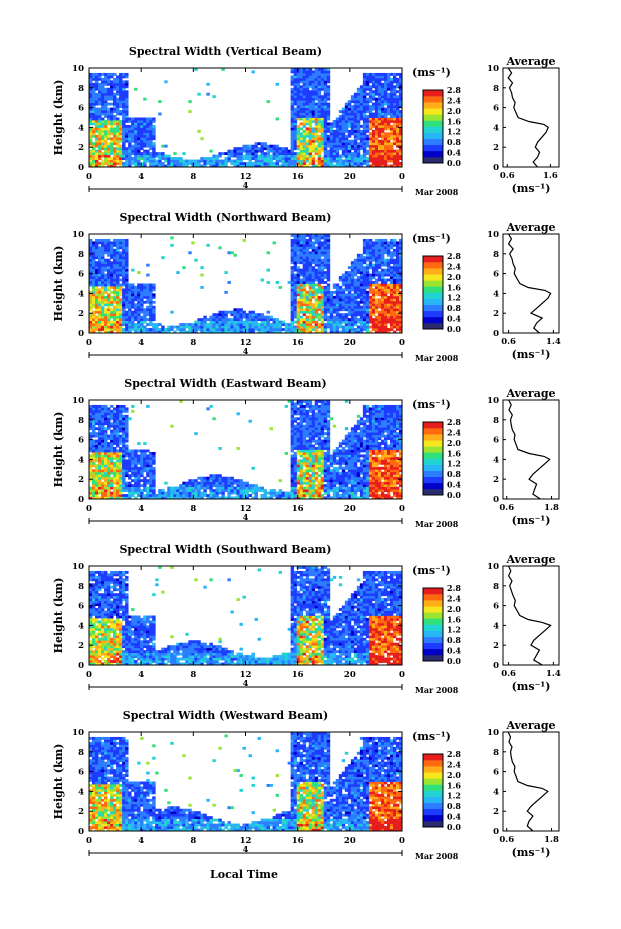  Describe the element at coordinates (530, 61) in the screenshot. I see `average-title: Average` at that location.